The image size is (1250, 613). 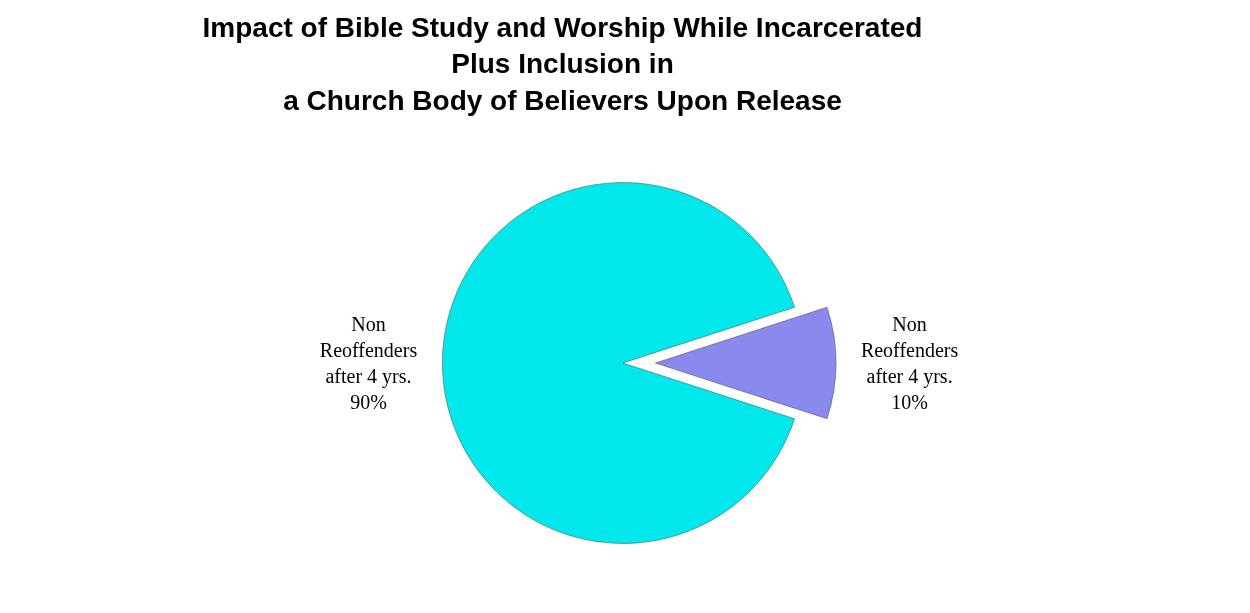 I want to click on data-label: 10%, so click(x=909, y=402).